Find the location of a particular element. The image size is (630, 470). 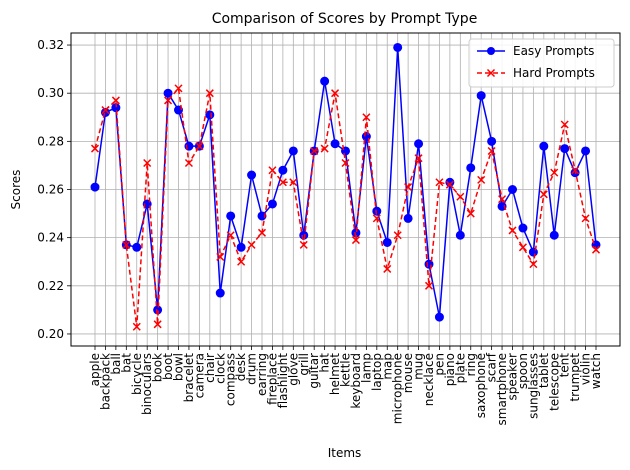

x-tick-label: hat is located at coordinates (325, 363).